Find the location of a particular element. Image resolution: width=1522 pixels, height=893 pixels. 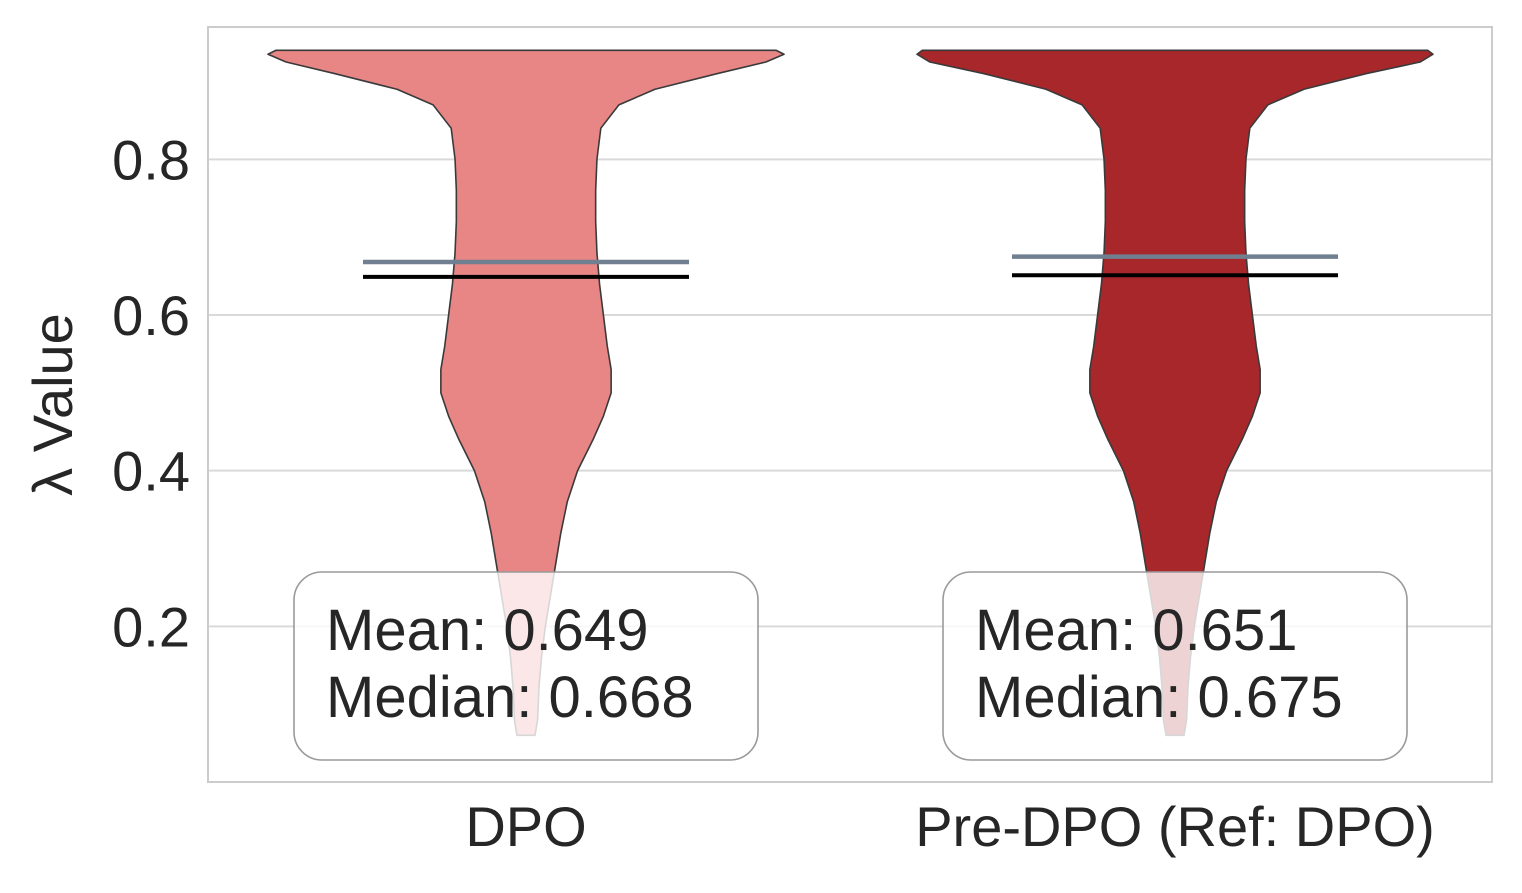

y-tick-label: 0.4 is located at coordinates (151, 471).